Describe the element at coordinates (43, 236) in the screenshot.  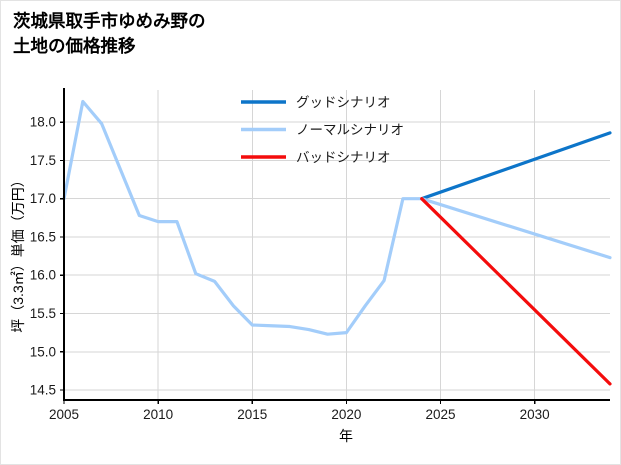
I see `y-tick-label: 16.5` at that location.